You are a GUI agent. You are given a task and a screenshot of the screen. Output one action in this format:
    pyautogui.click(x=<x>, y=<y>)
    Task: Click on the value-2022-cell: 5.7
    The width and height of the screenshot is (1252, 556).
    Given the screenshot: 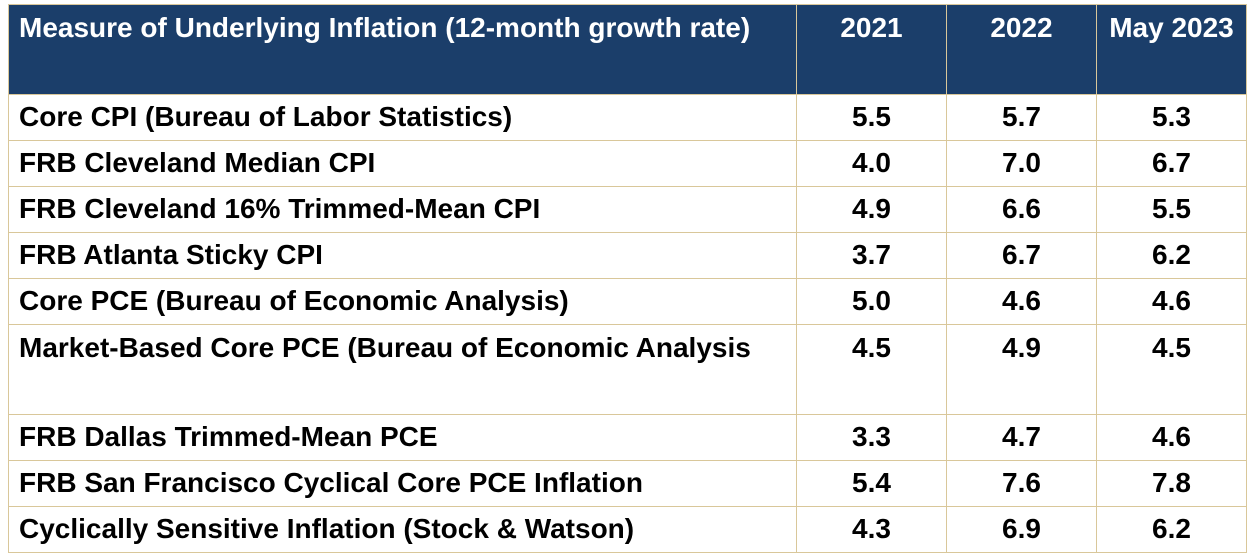 What is the action you would take?
    pyautogui.click(x=1021, y=117)
    